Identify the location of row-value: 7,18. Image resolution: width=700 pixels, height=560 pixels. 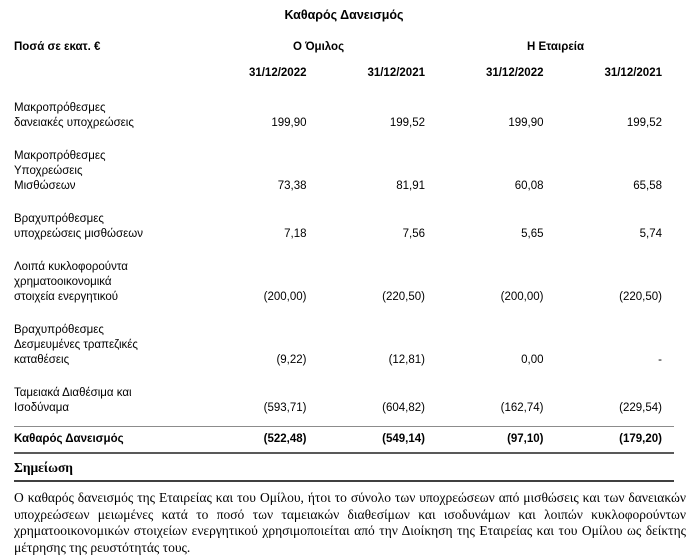
(295, 234).